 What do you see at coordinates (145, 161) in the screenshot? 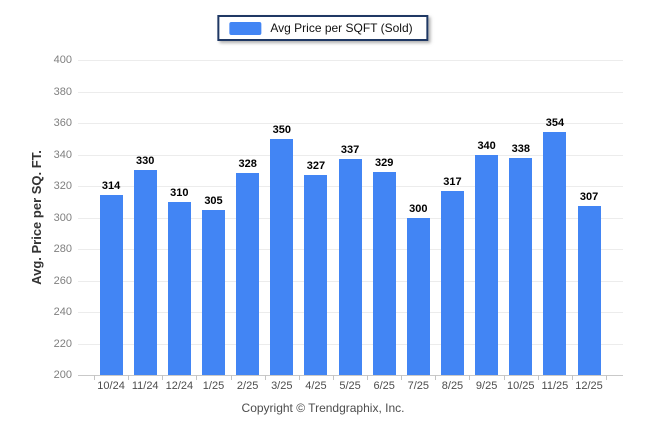
I see `bar-value-label: 330` at bounding box center [145, 161].